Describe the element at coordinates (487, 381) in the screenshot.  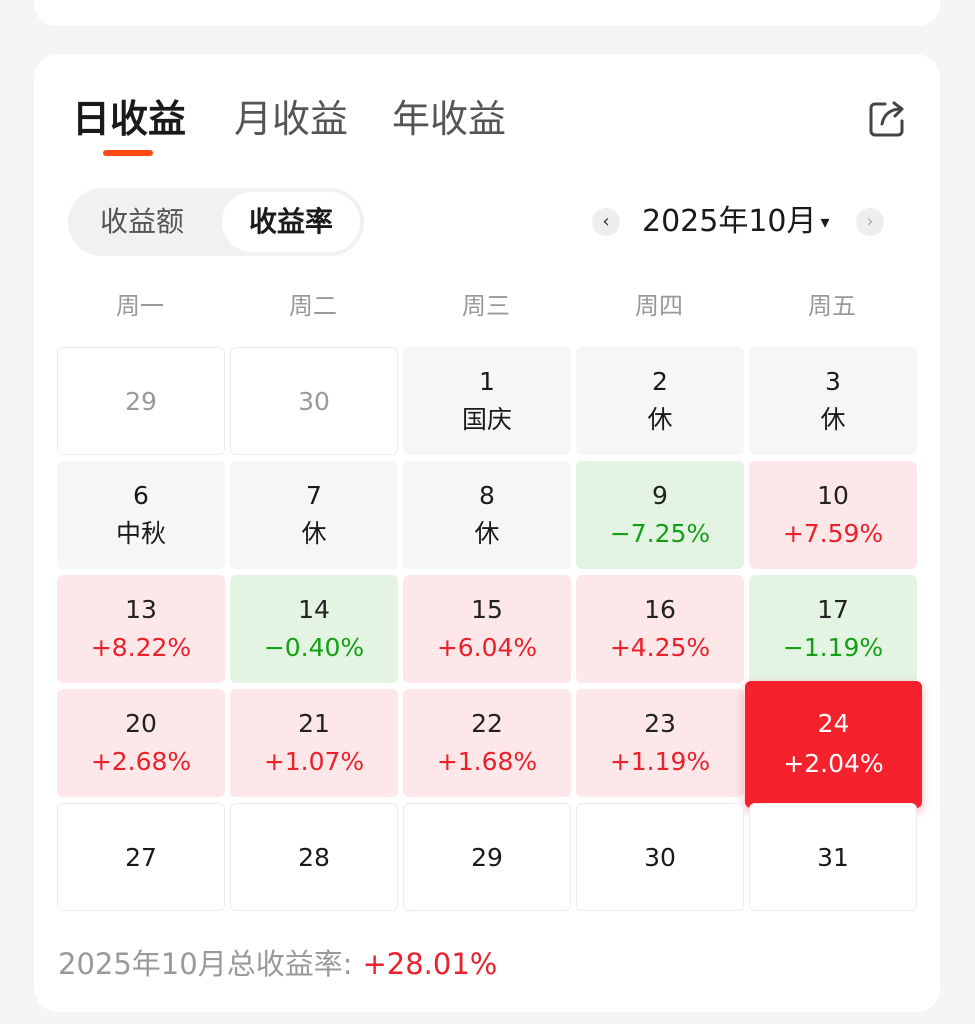
I see `day-number: 1` at that location.